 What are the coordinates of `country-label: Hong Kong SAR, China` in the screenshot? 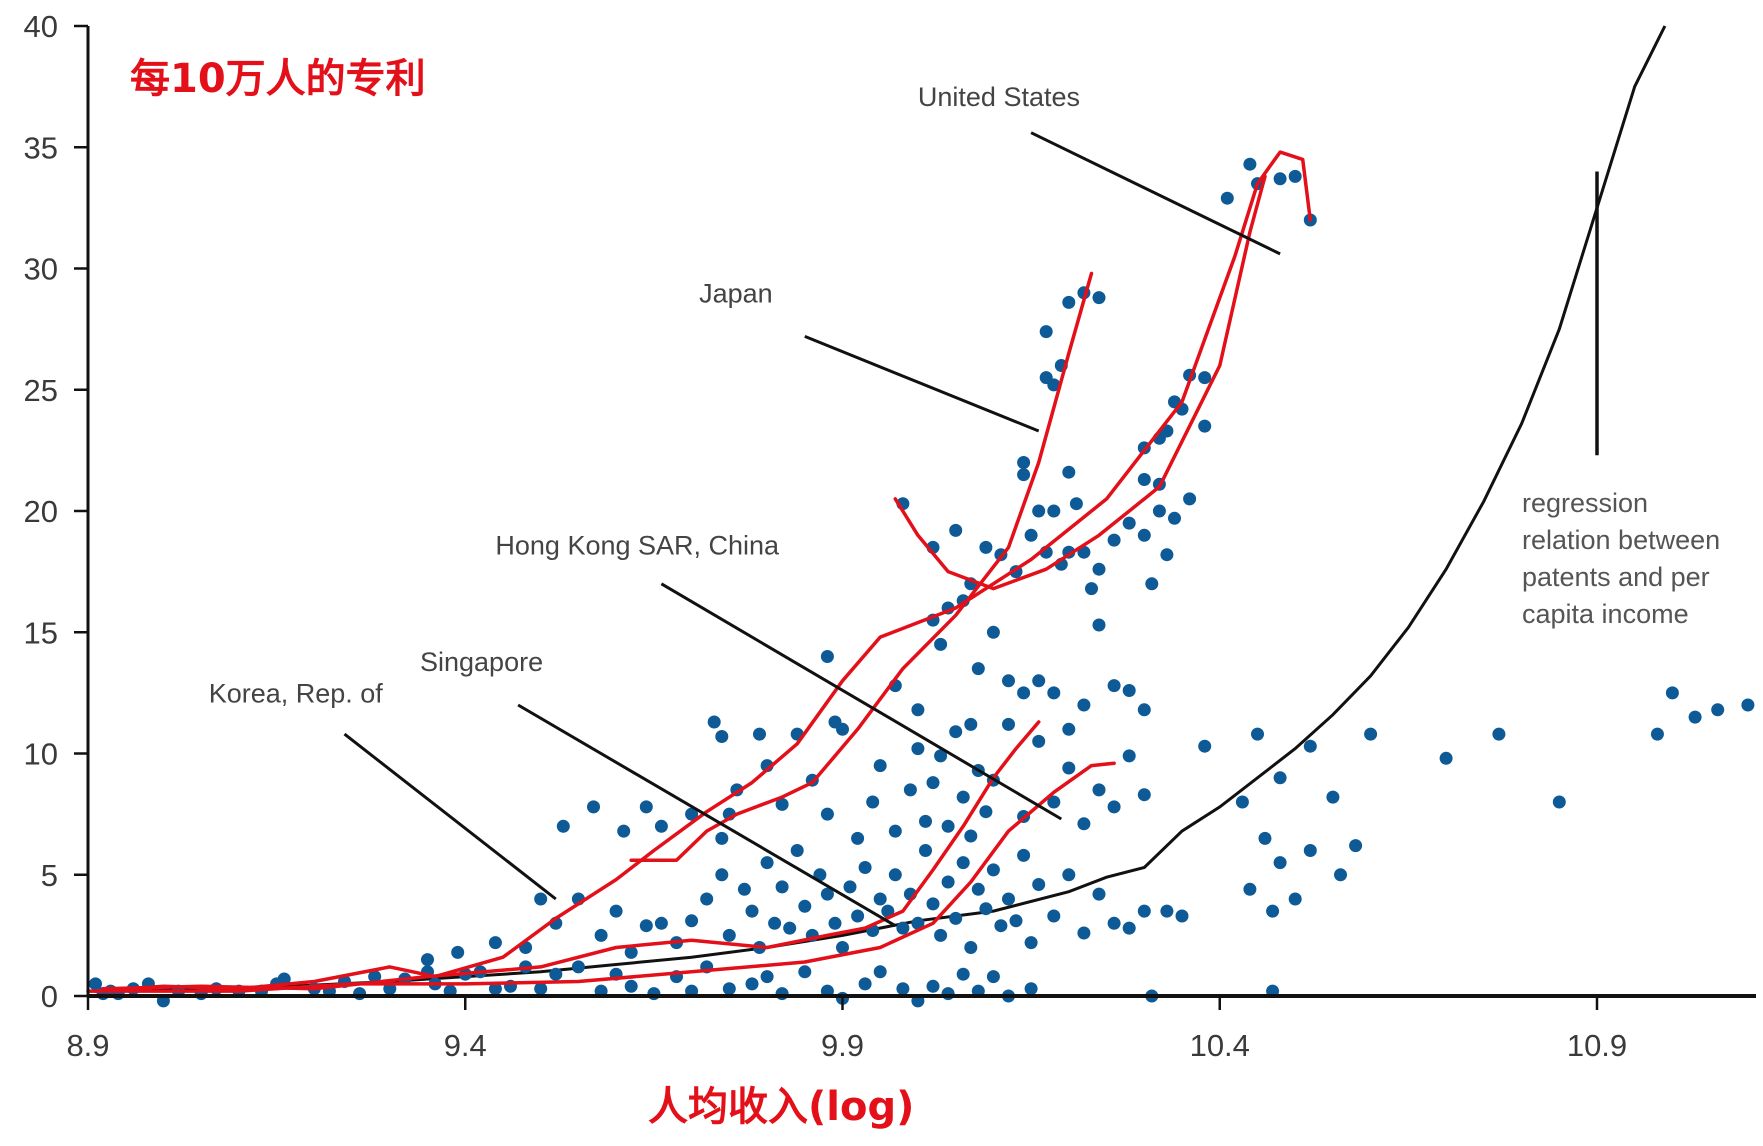 It's located at (637, 546).